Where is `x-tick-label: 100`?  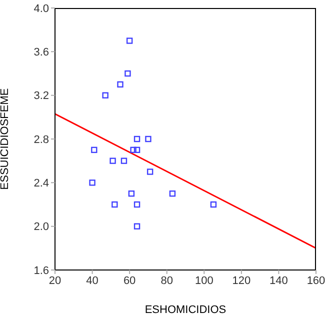
x-tick-label: 100 is located at coordinates (204, 280).